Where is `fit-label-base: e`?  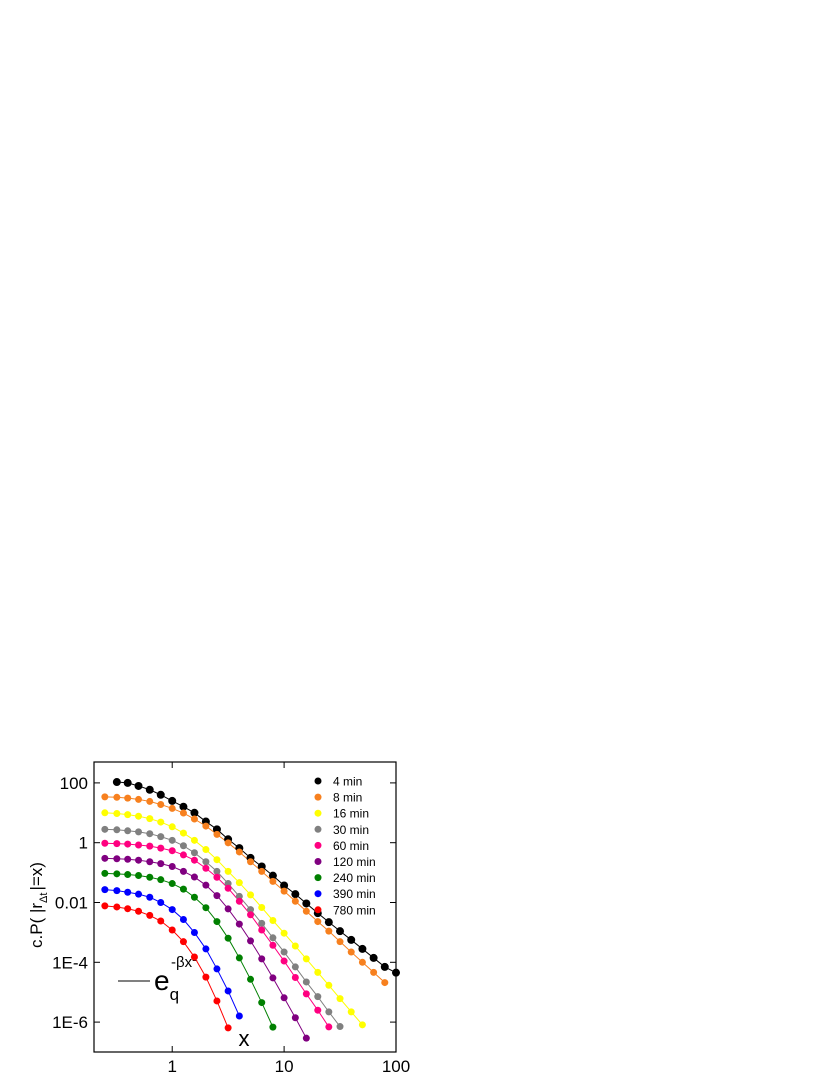 fit-label-base: e is located at coordinates (162, 980).